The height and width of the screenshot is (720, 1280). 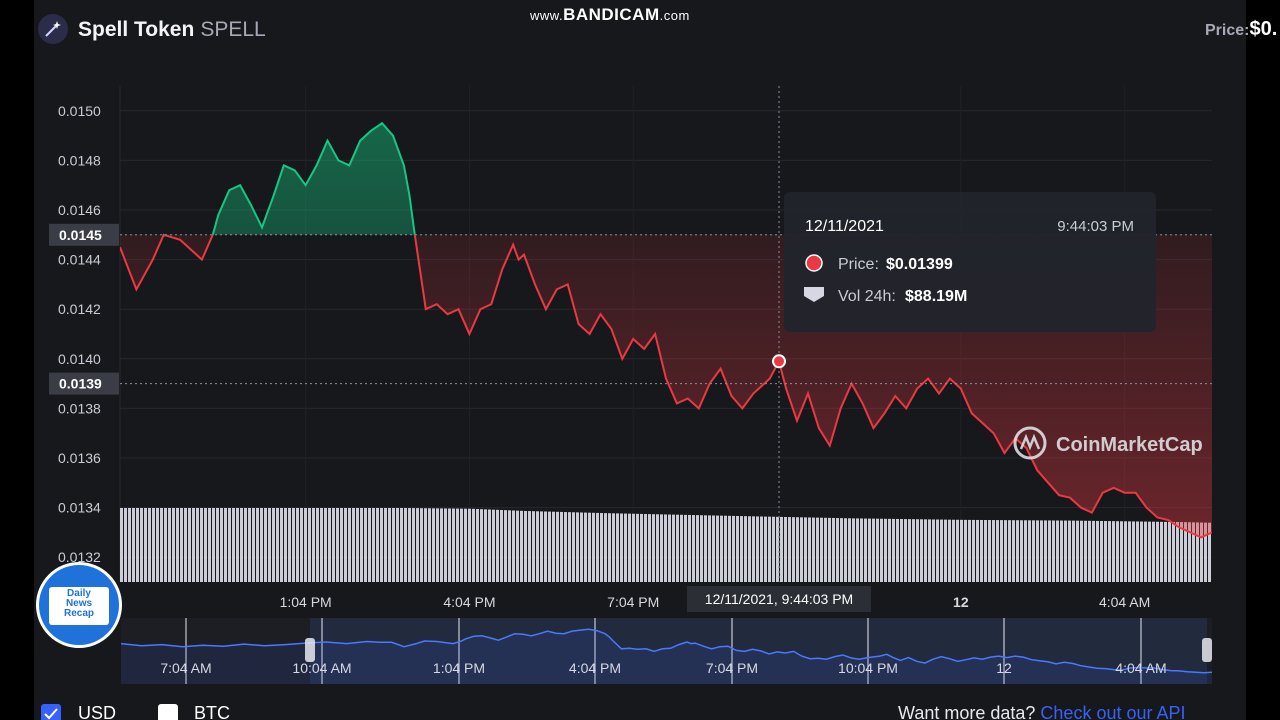 I want to click on hover-point, so click(x=779, y=361).